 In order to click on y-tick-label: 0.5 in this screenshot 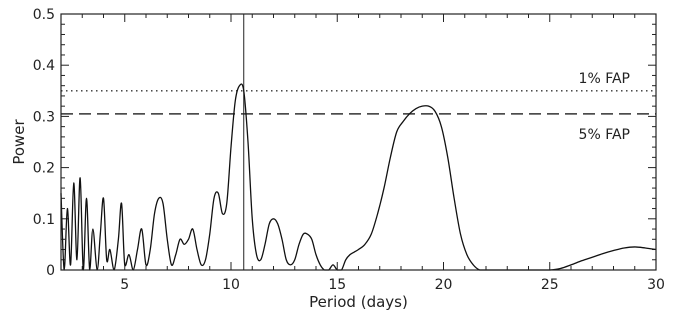, I will do `click(44, 15)`.